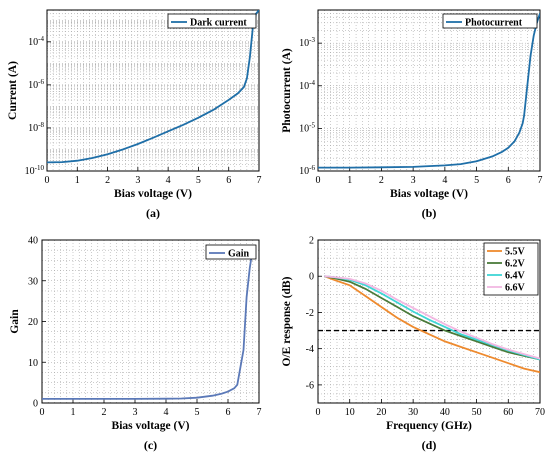  What do you see at coordinates (515, 264) in the screenshot?
I see `legend-entry: 6.2V` at bounding box center [515, 264].